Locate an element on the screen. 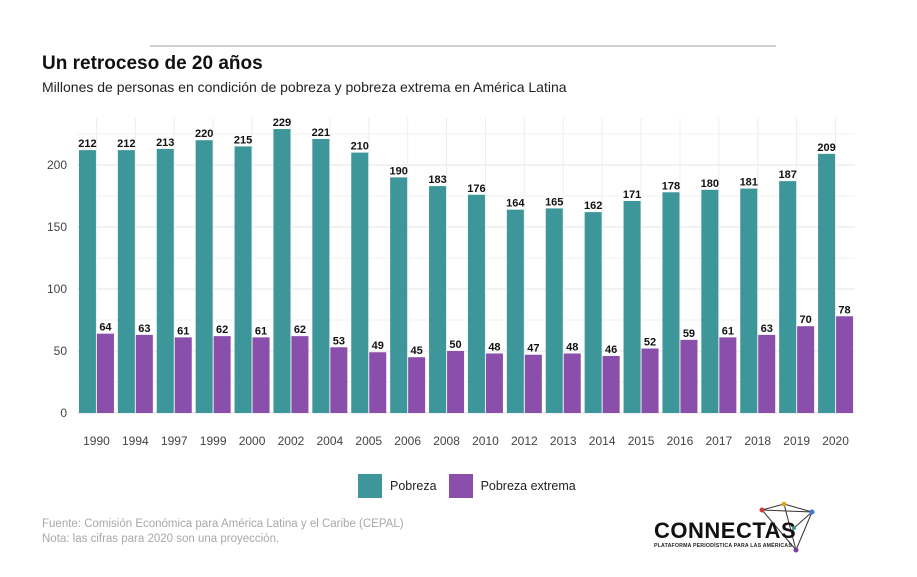 The width and height of the screenshot is (917, 577). data-label-pobreza: 183 is located at coordinates (437, 180).